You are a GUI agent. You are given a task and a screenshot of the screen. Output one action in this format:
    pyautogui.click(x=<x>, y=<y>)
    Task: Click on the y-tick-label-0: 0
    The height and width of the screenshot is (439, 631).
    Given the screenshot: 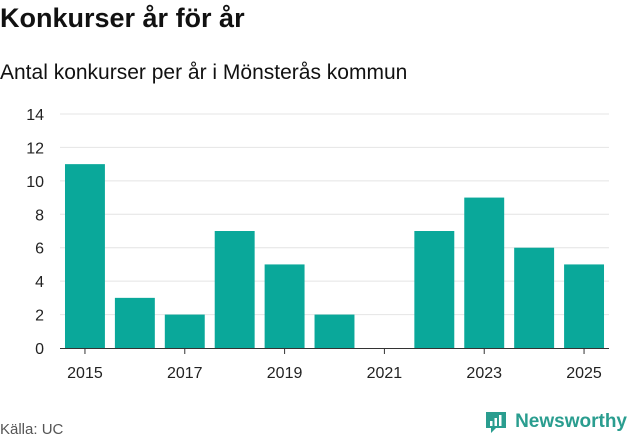 What is the action you would take?
    pyautogui.click(x=39, y=349)
    